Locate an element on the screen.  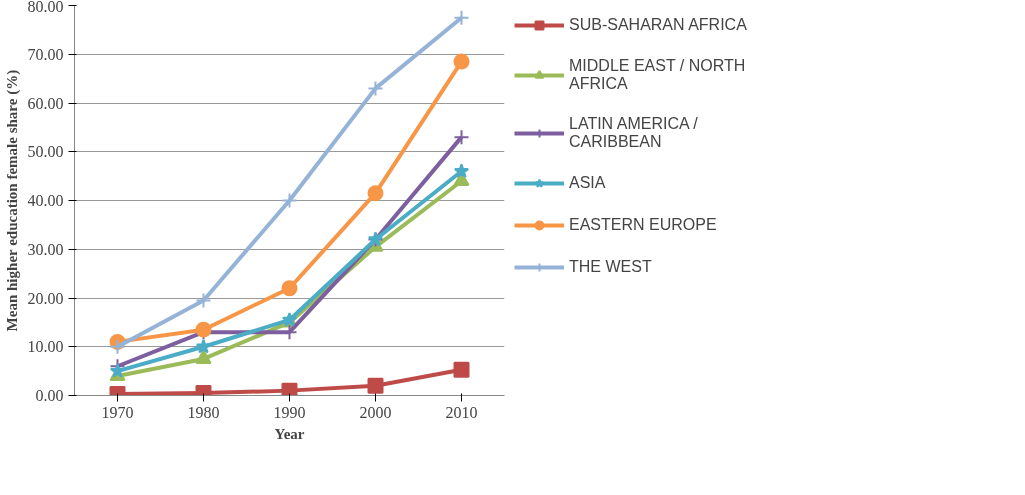
y-tick-label: 20.00 is located at coordinates (45, 298).